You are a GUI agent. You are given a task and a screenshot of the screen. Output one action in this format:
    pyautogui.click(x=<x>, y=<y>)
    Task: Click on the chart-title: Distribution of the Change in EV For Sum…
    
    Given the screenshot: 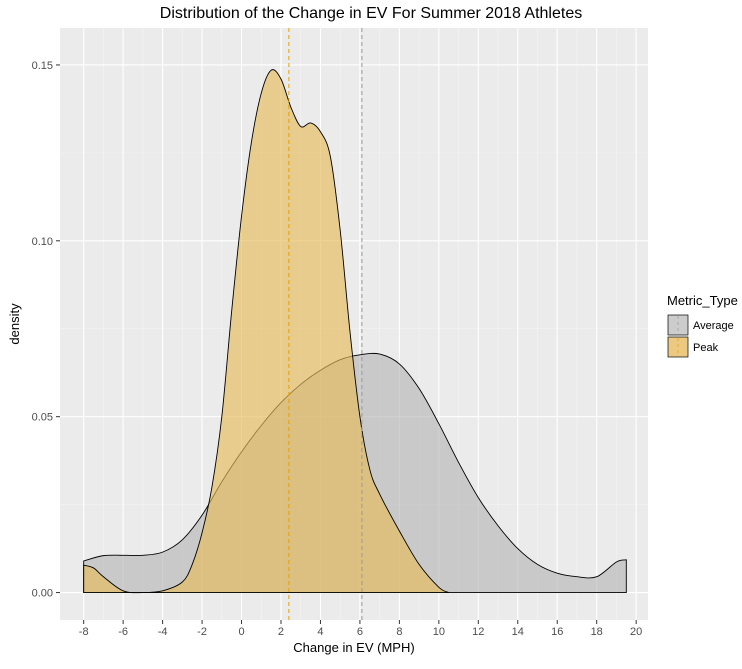 What is the action you would take?
    pyautogui.click(x=371, y=13)
    